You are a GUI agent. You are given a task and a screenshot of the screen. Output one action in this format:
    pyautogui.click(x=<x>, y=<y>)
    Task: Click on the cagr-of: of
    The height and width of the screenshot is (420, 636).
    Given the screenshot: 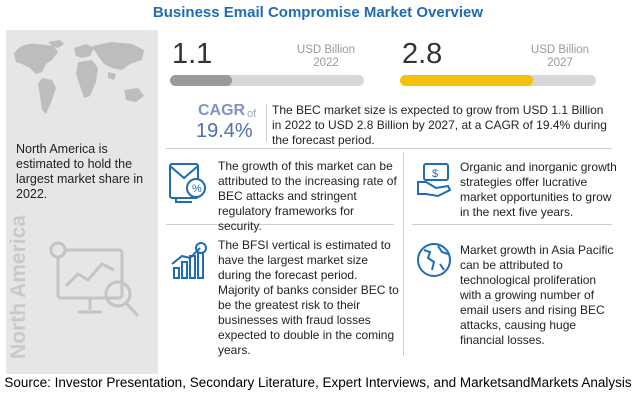 What is the action you would take?
    pyautogui.click(x=252, y=114)
    